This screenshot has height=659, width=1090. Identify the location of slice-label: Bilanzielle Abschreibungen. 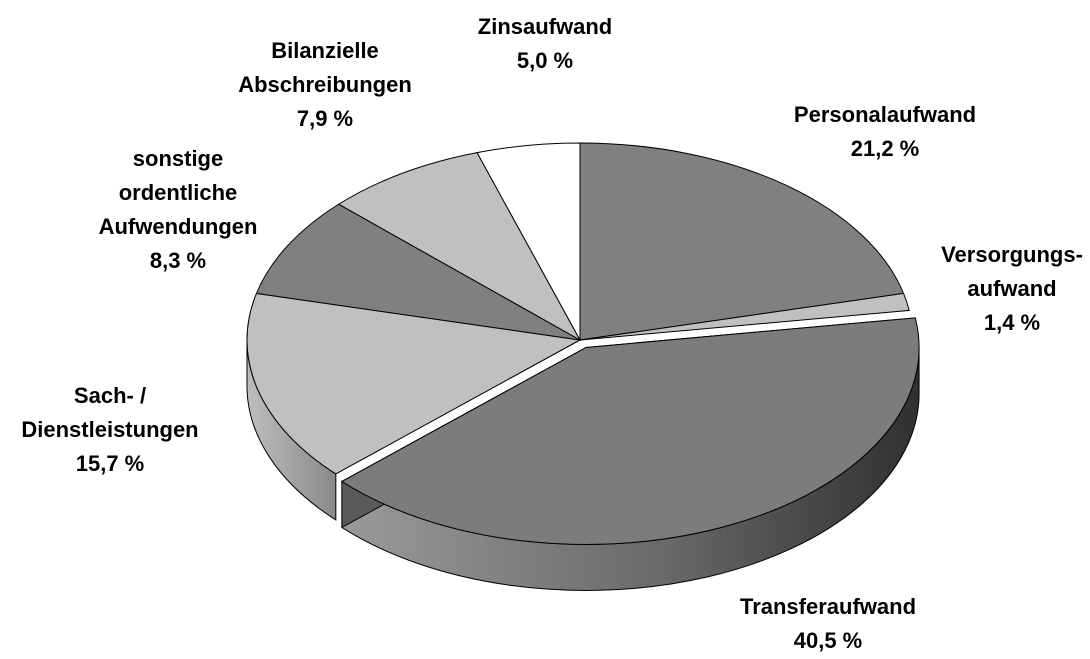
(325, 67).